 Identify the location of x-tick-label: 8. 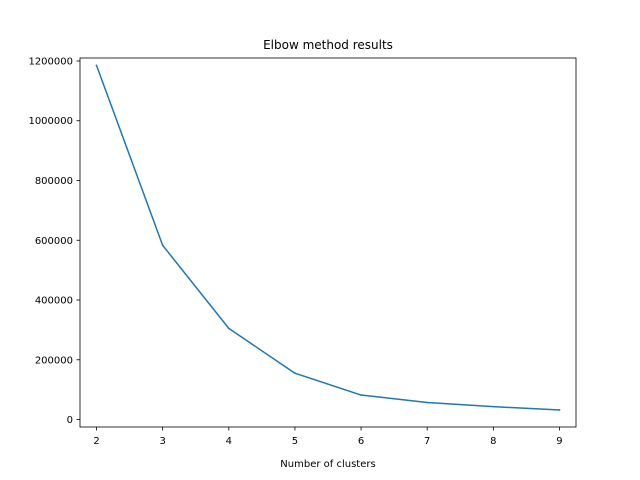
(493, 441).